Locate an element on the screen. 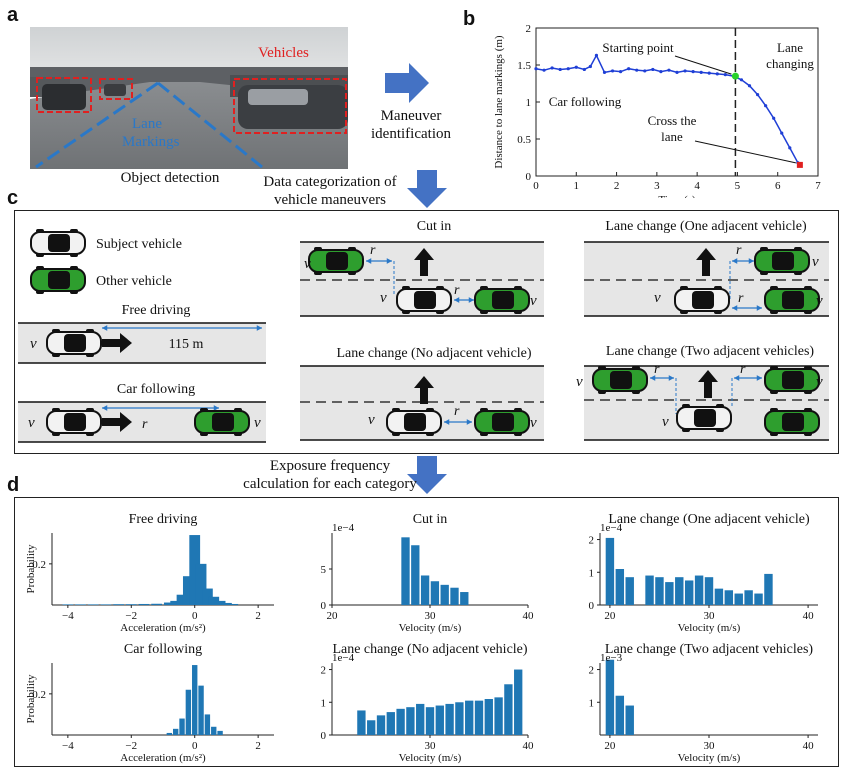 This screenshot has height=781, width=853. arrow-right-icon is located at coordinates (407, 83).